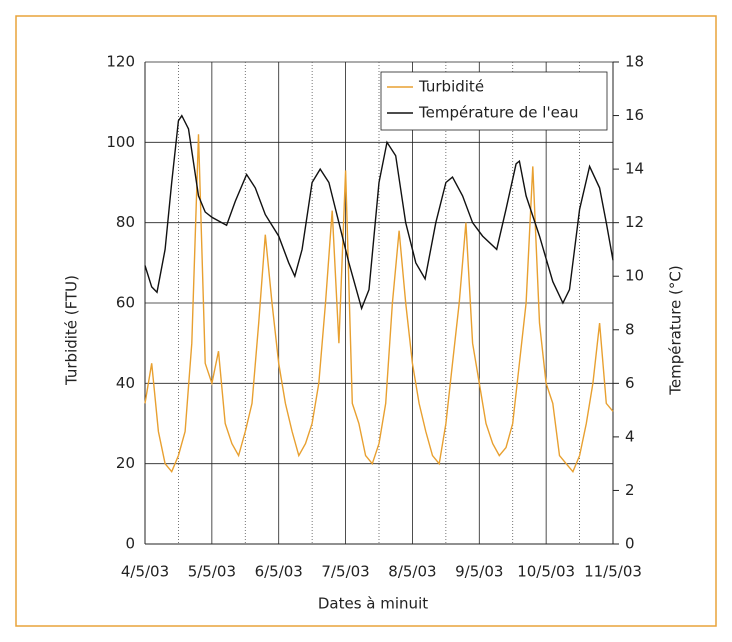  Describe the element at coordinates (676, 330) in the screenshot. I see `y2-axis-label: Température (°C)` at that location.